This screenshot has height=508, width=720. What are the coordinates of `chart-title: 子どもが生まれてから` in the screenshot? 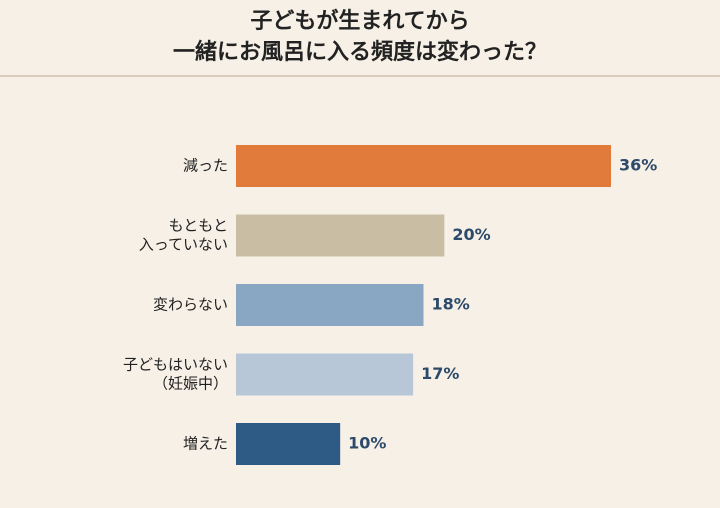 It's located at (359, 21).